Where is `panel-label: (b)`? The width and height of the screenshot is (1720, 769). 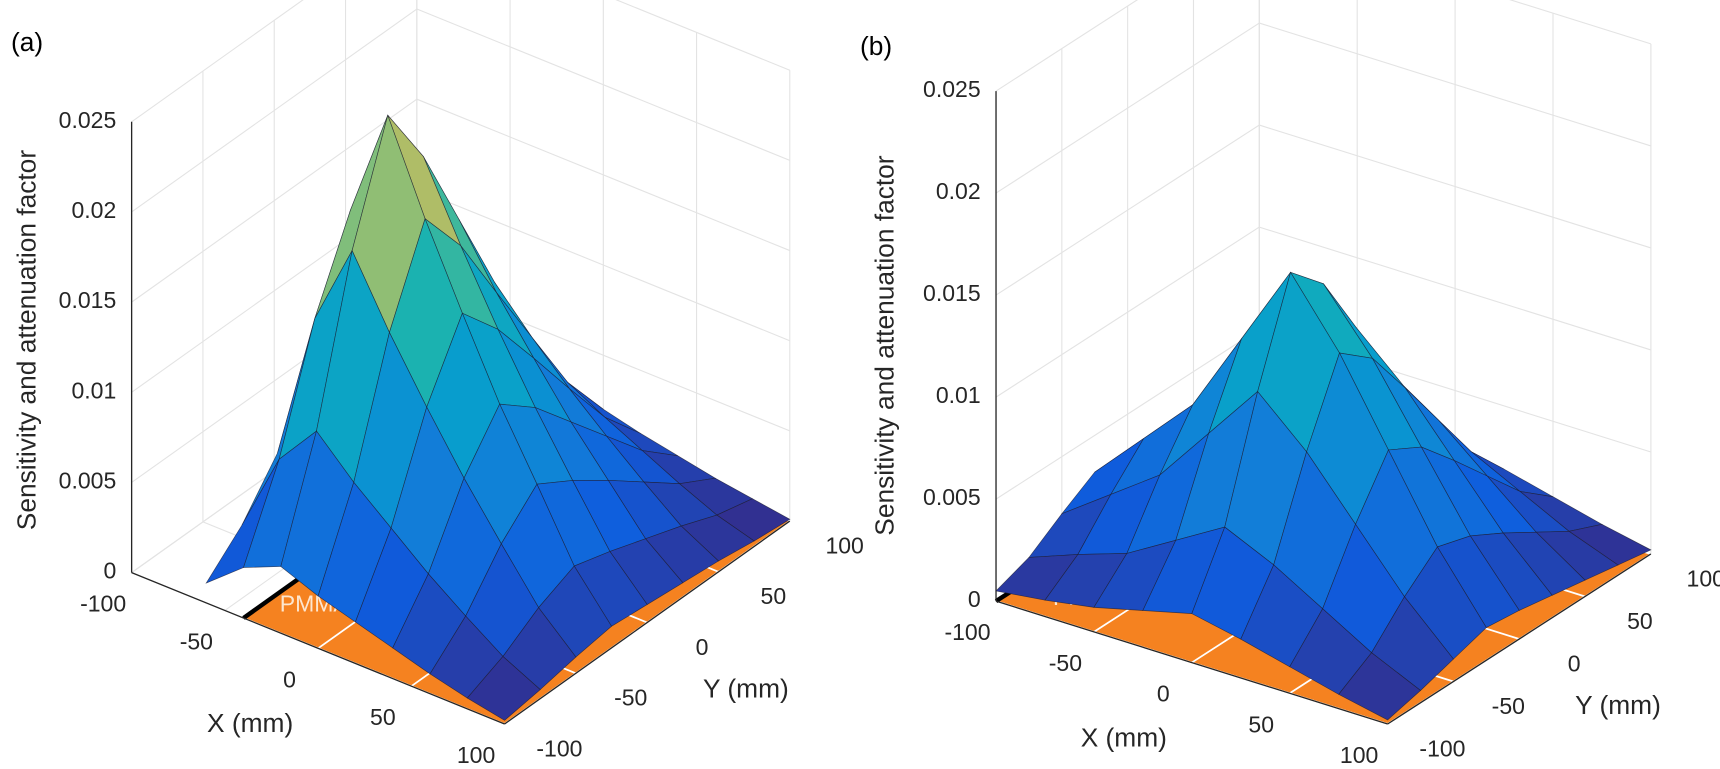 panel-label: (b) is located at coordinates (876, 46).